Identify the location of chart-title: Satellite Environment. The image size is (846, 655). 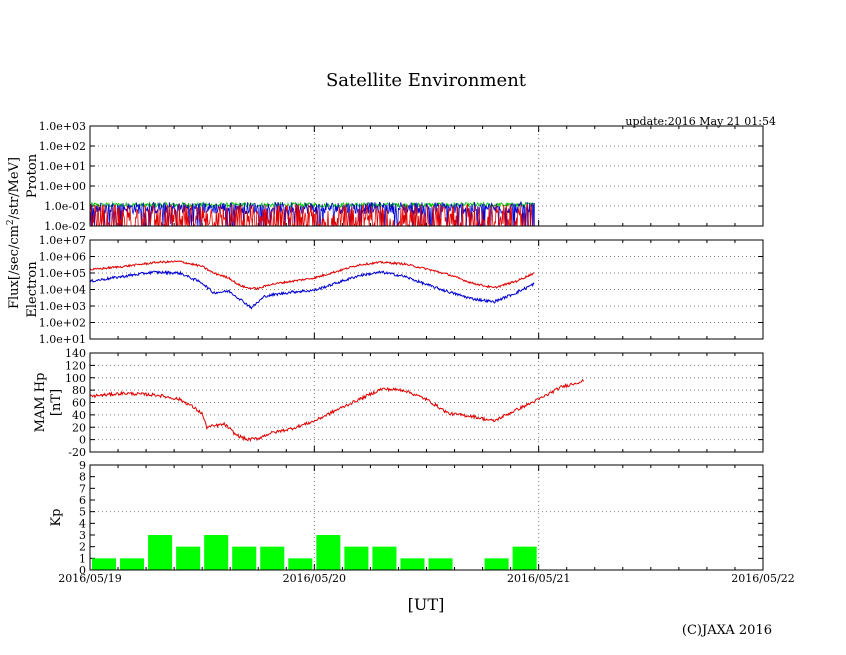
(426, 80).